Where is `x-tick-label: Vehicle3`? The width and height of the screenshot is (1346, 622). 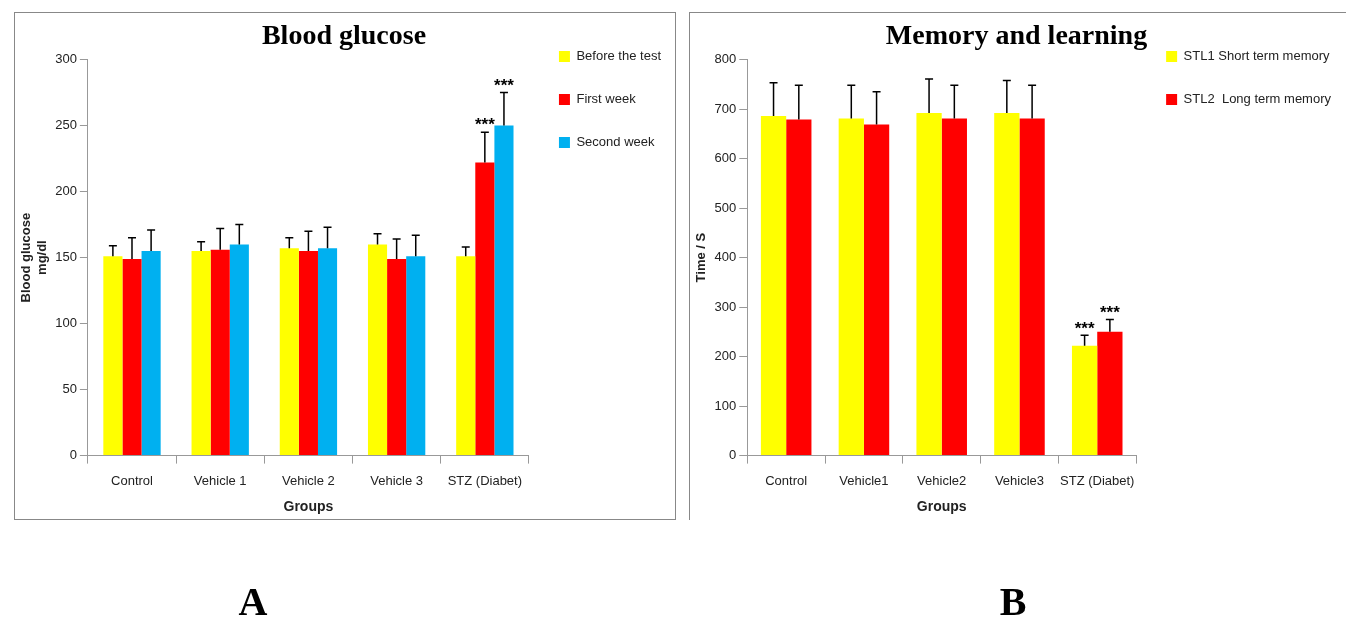 x-tick-label: Vehicle3 is located at coordinates (1019, 480).